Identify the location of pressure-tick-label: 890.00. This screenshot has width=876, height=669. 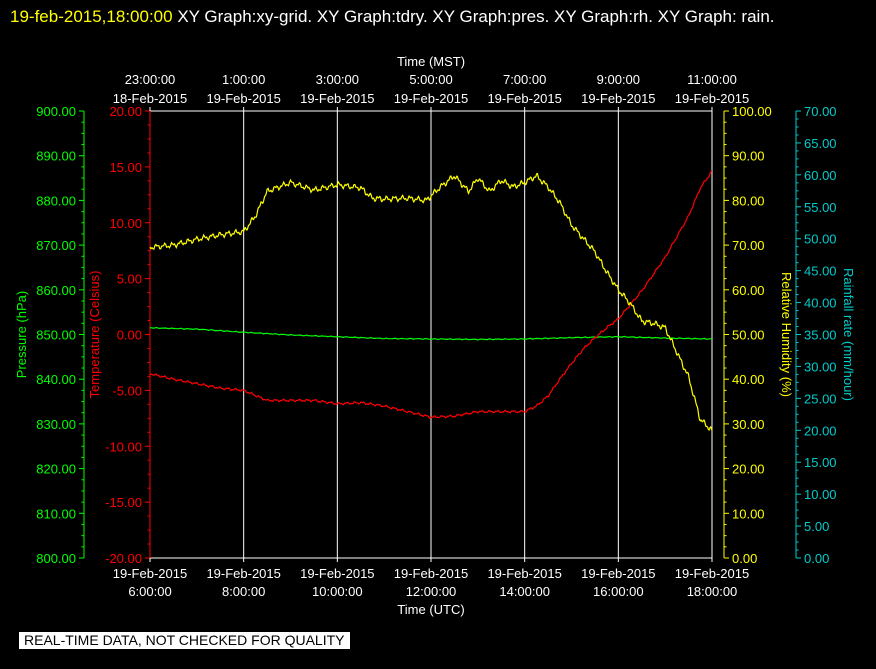
(56, 156).